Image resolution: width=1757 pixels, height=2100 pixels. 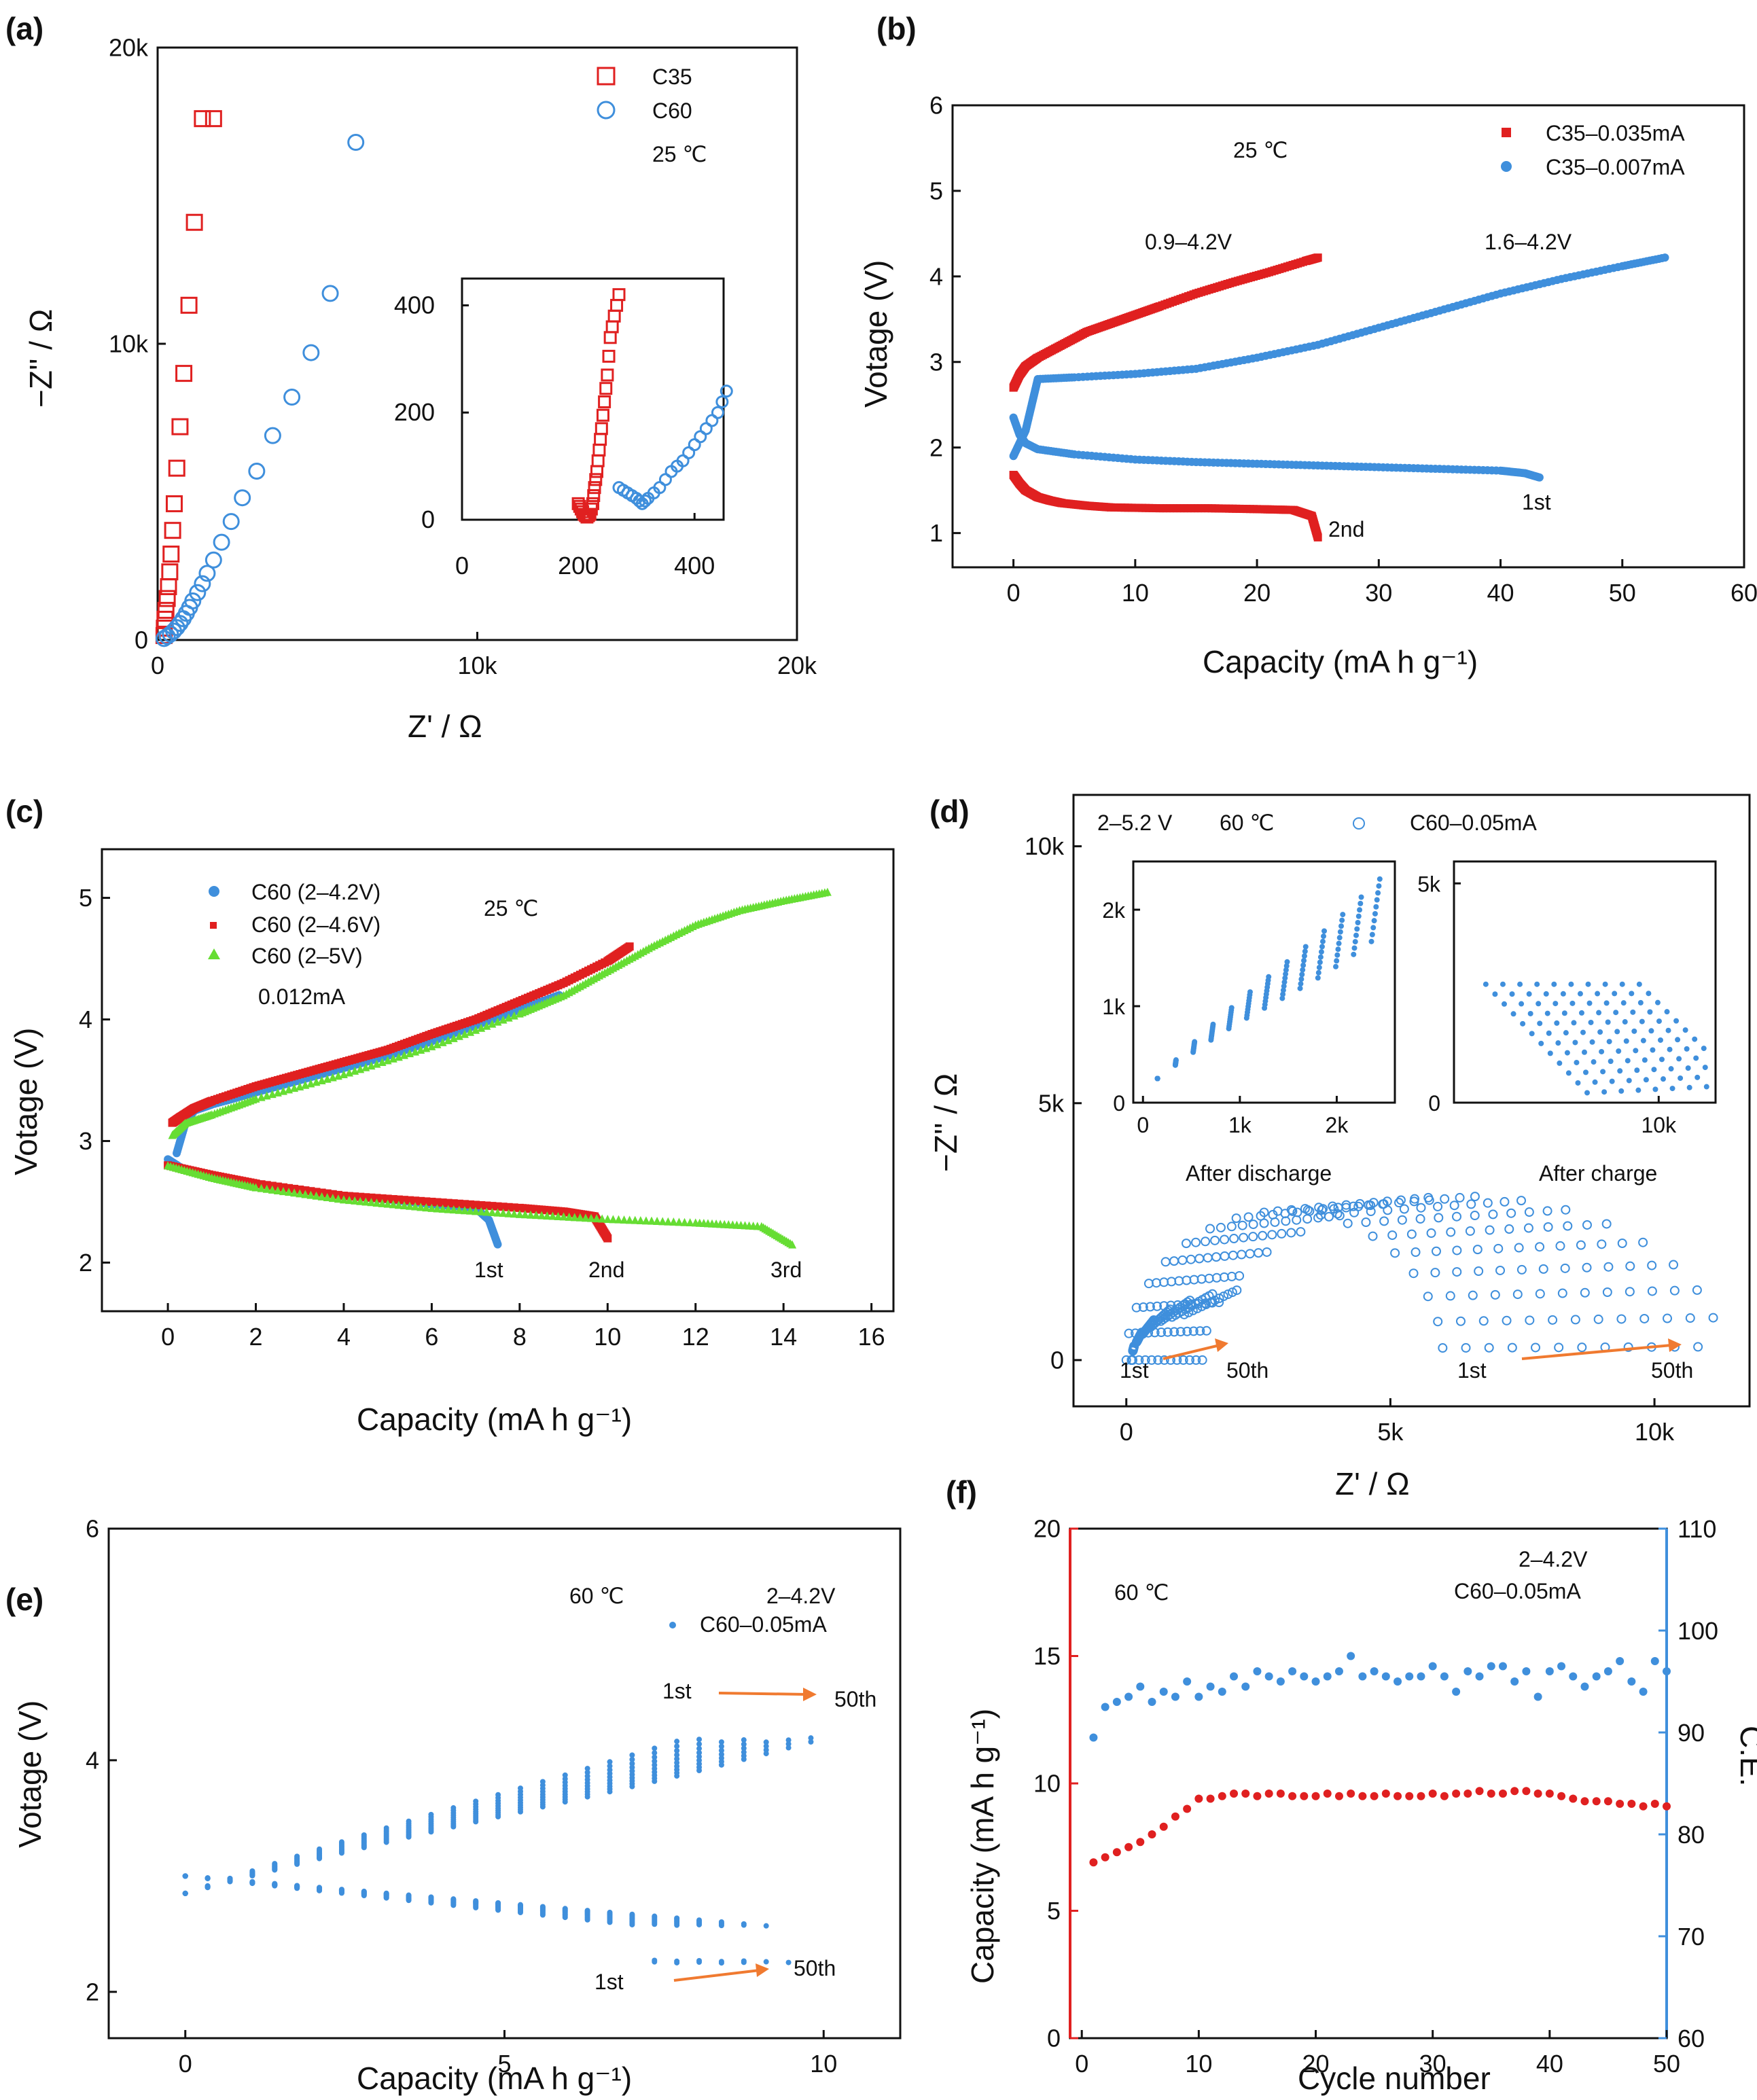 I want to click on inset-x-tick-label: 0, so click(x=1143, y=1125).